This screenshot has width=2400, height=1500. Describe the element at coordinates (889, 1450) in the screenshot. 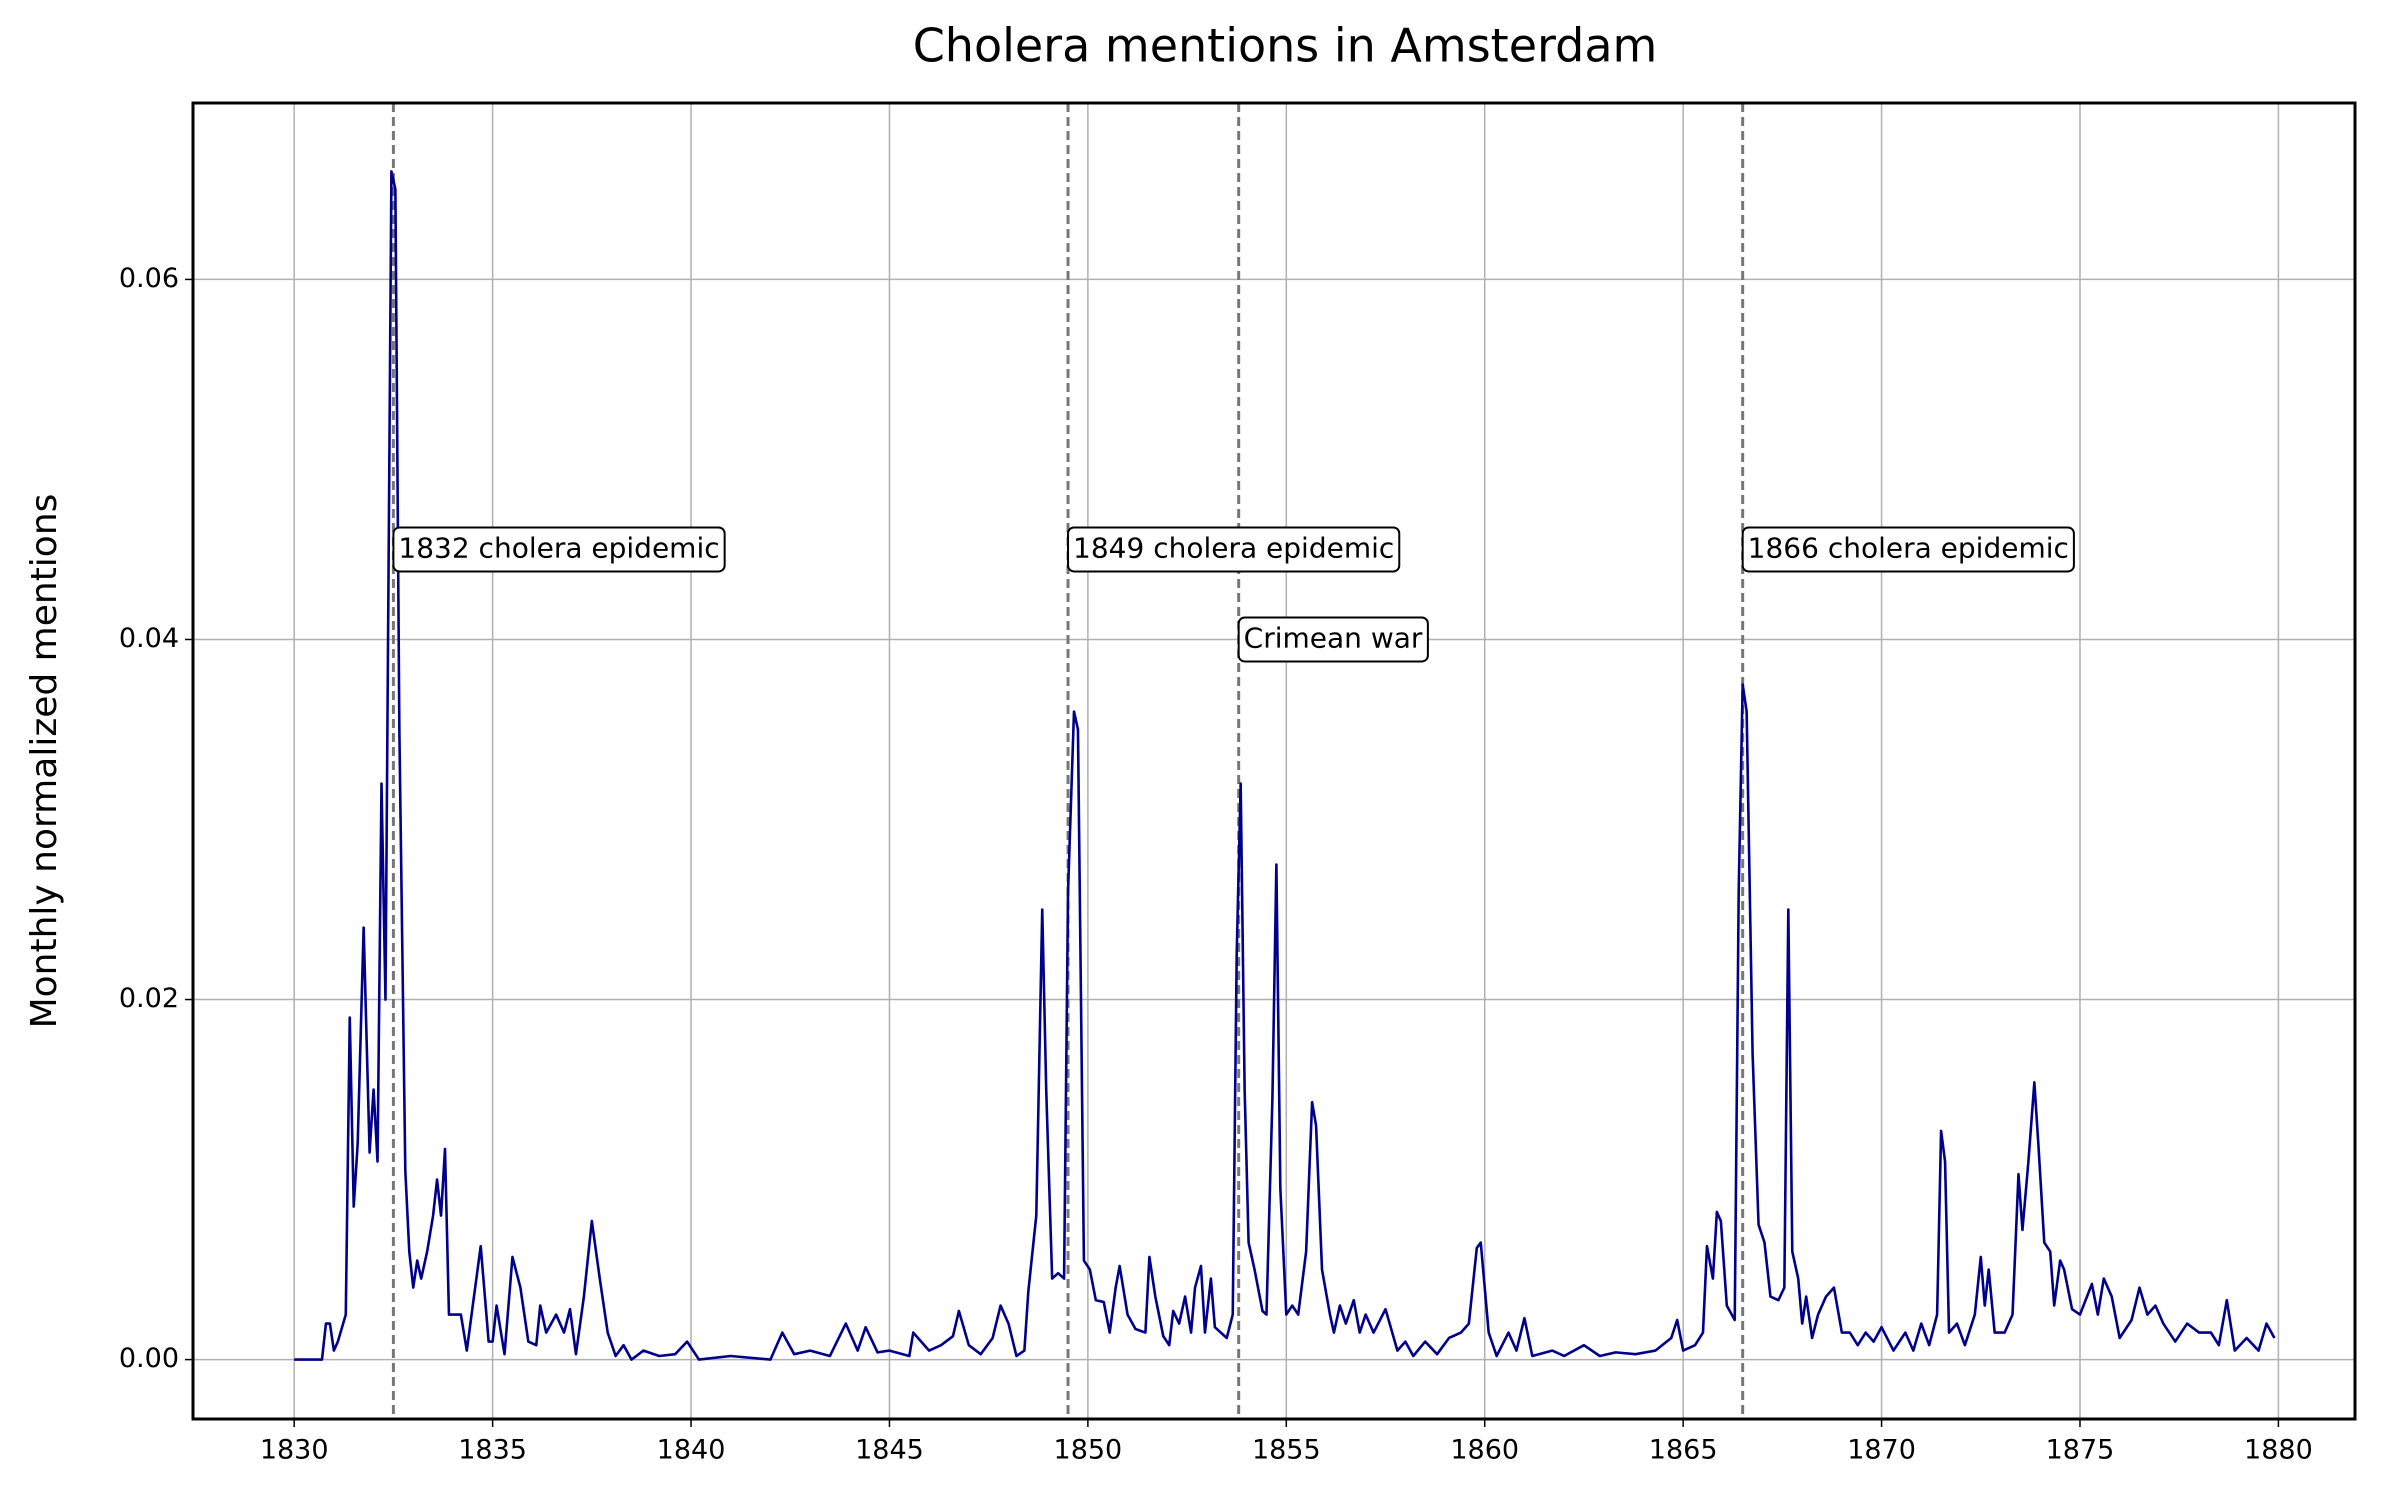

I see `x-tick-label: 1845` at that location.